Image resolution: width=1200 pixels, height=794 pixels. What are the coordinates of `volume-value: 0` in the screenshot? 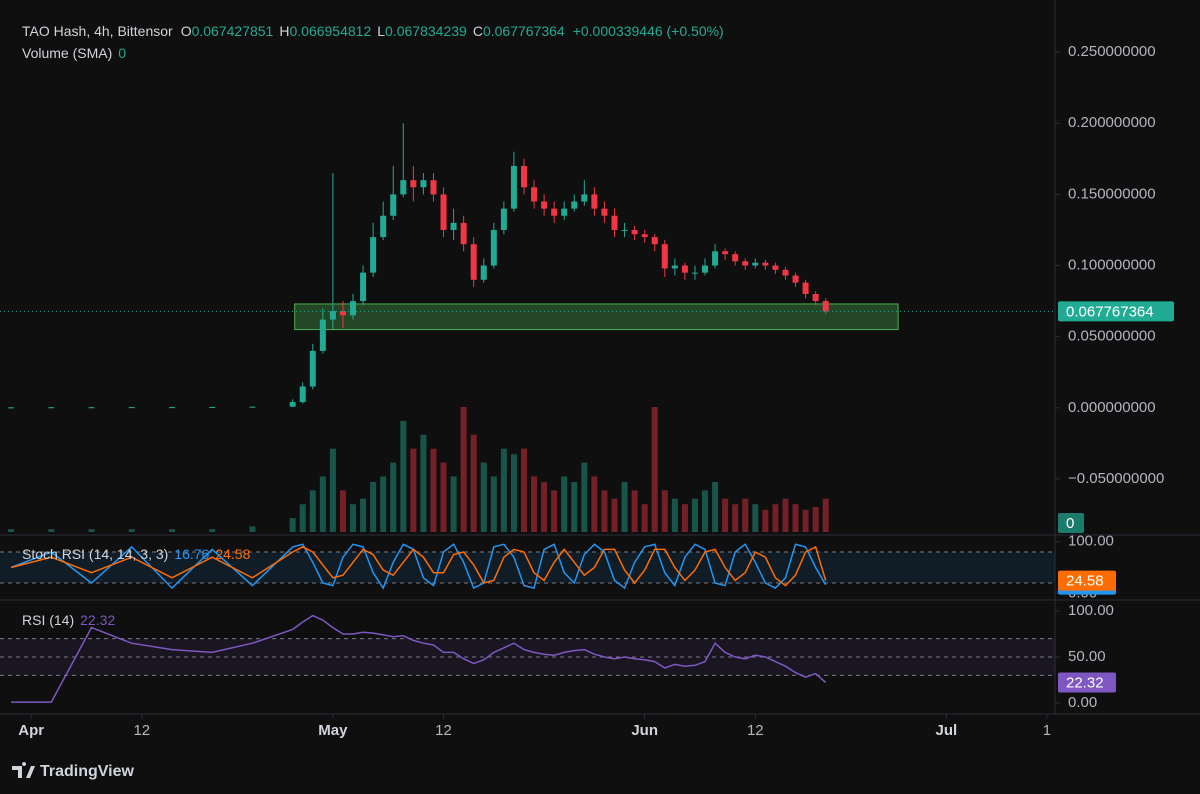 It's located at (122, 53).